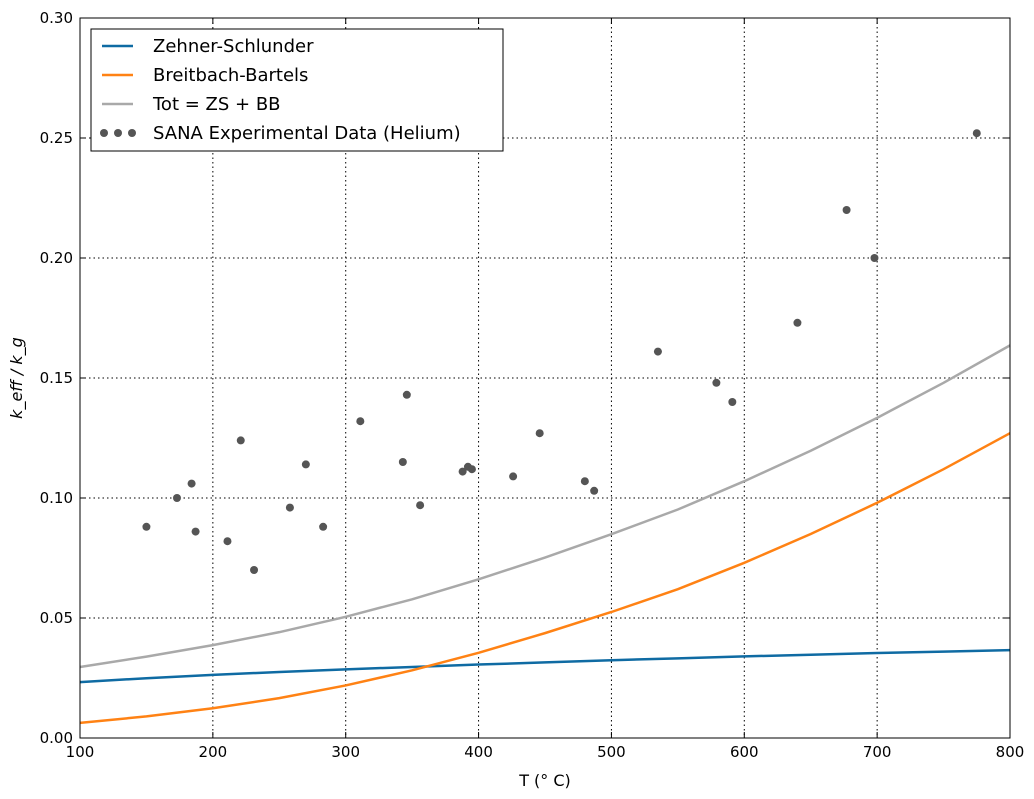 Image resolution: width=1034 pixels, height=799 pixels. I want to click on legend-box, so click(297, 90).